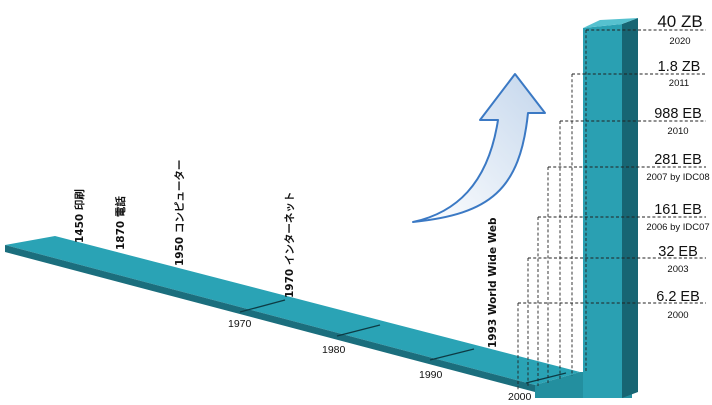 The height and width of the screenshot is (405, 712). What do you see at coordinates (493, 282) in the screenshot?
I see `event-label-www: 1993 World Wide Web` at bounding box center [493, 282].